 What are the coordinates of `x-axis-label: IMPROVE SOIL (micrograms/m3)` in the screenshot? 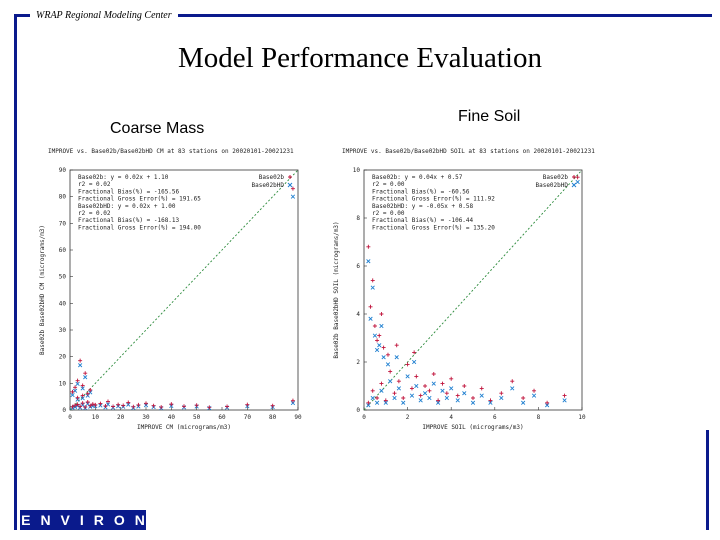 It's located at (472, 427).